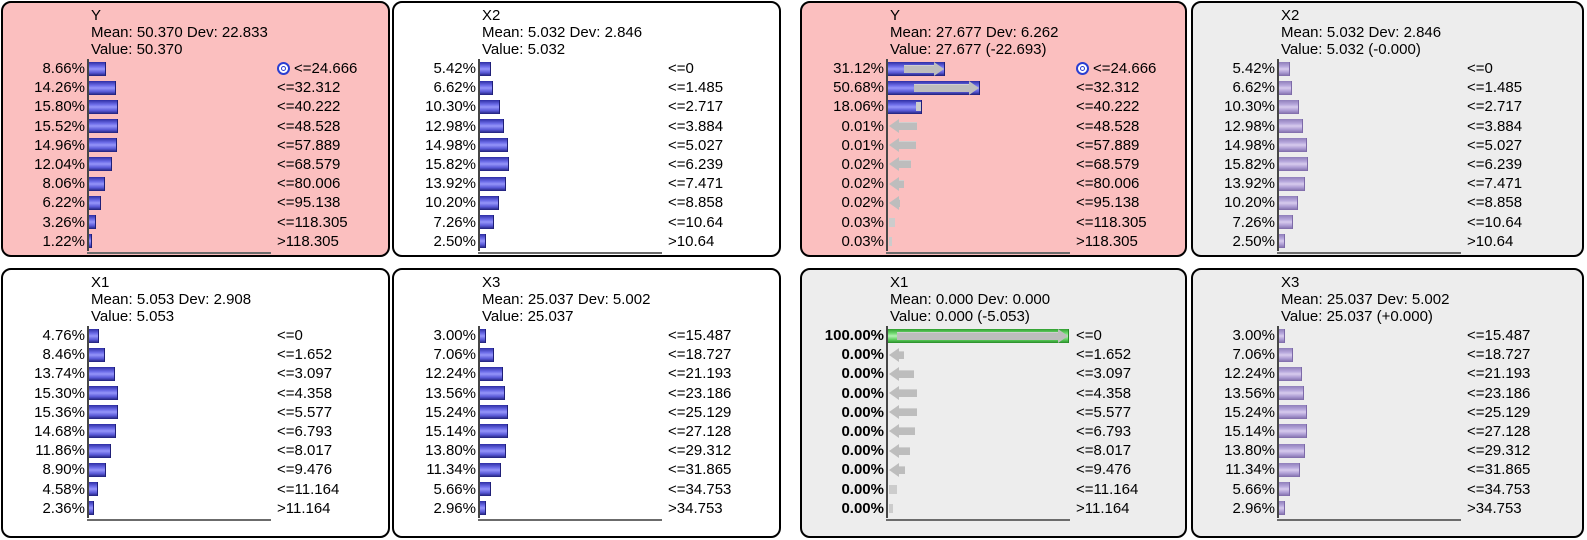 This screenshot has width=1587, height=540. What do you see at coordinates (993, 508) in the screenshot?
I see `state-row: 0.00% >11.164` at bounding box center [993, 508].